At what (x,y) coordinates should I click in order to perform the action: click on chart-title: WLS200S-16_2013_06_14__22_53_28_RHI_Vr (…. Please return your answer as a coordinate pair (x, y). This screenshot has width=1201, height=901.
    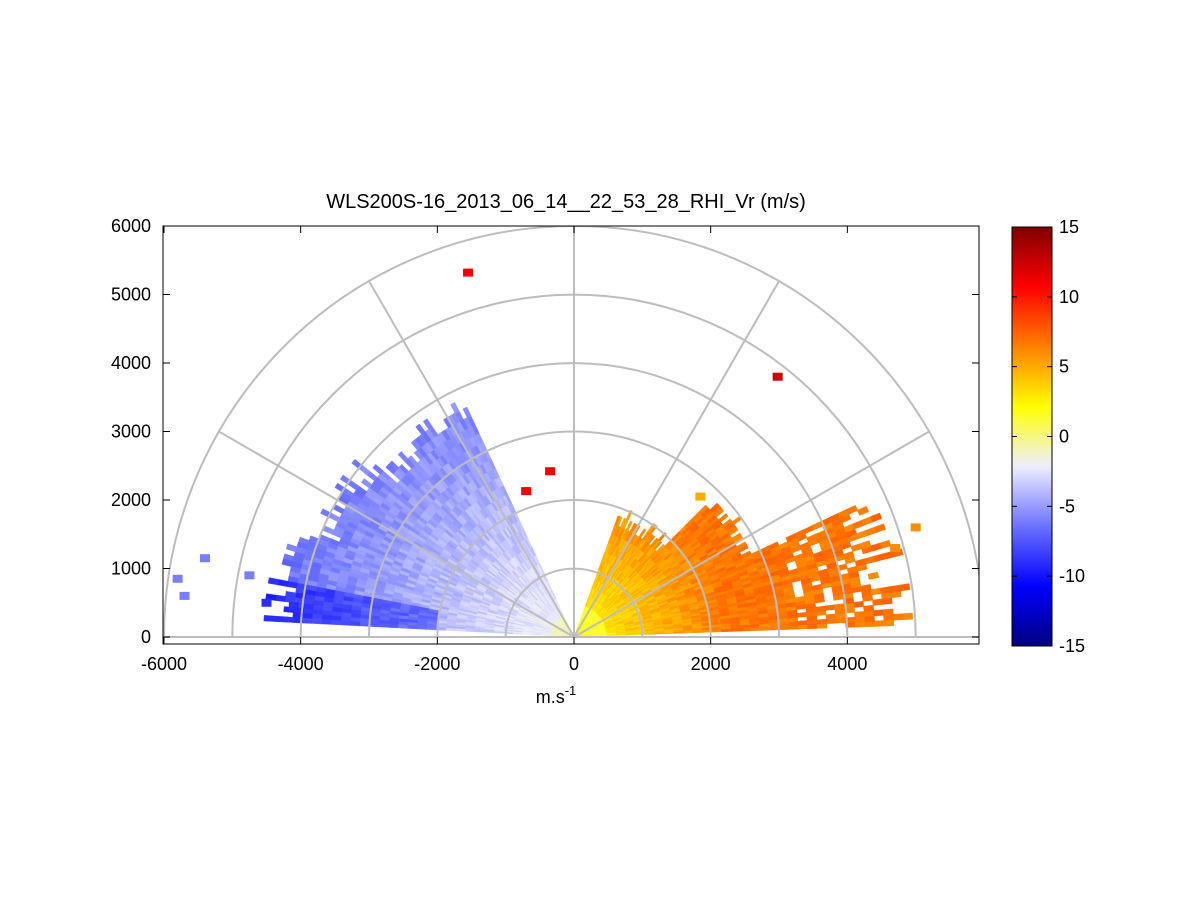
    Looking at the image, I should click on (566, 202).